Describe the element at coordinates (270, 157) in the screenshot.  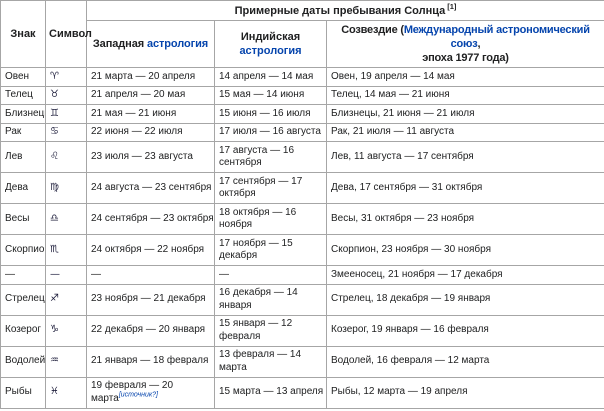
I see `indian-astrology-dates: 17 августа — 16 сентября` at that location.